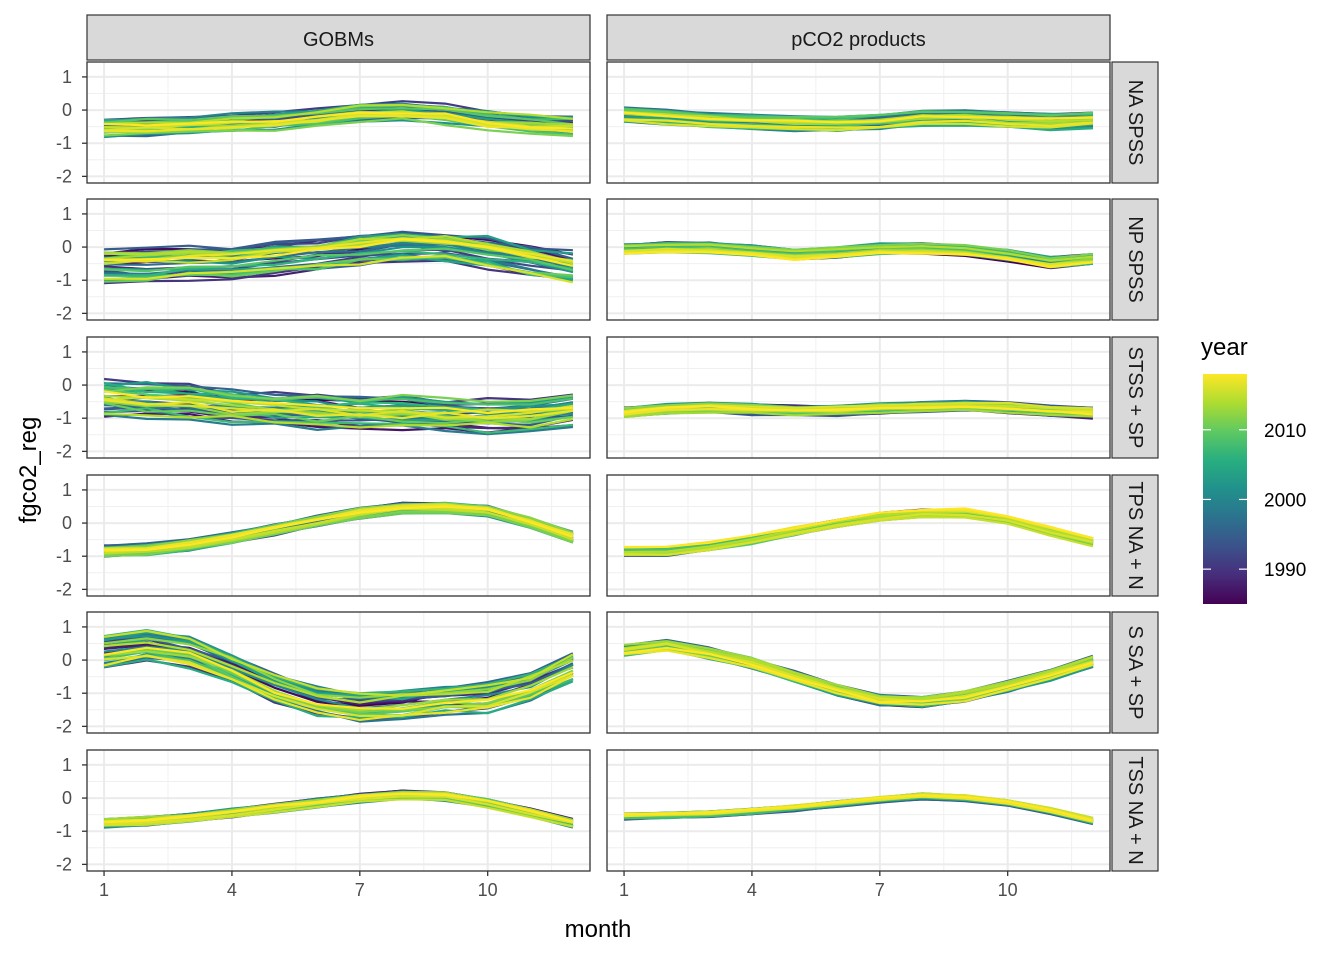 This screenshot has width=1344, height=960. I want to click on legend-tick-label: 1990, so click(1285, 570).